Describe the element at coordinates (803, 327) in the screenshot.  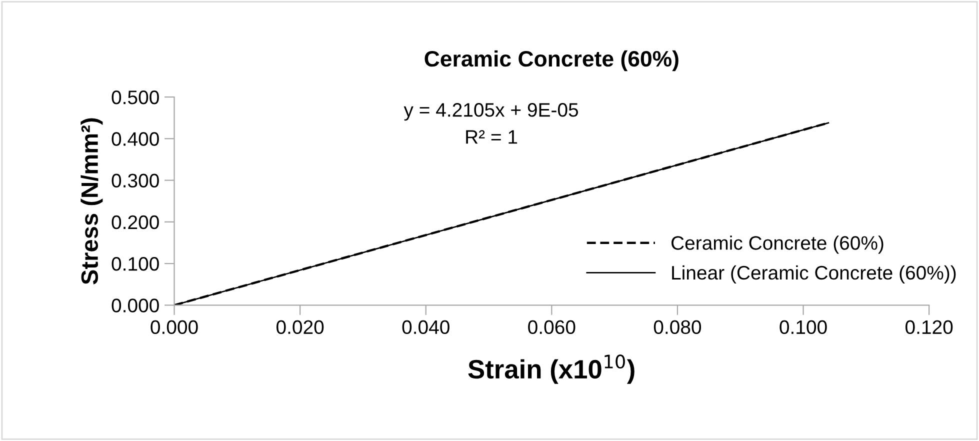
I see `x-tick-label: 0.100` at that location.